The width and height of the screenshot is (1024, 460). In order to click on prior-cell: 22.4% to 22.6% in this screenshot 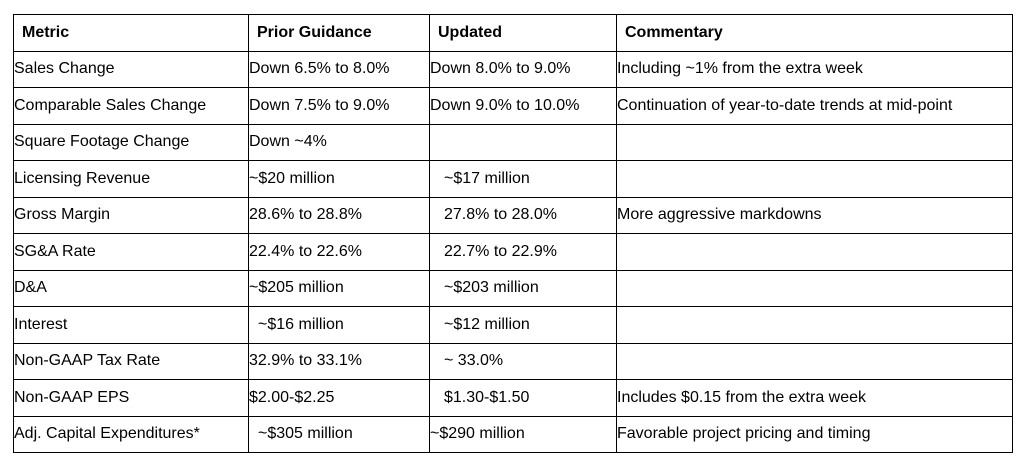, I will do `click(339, 252)`.